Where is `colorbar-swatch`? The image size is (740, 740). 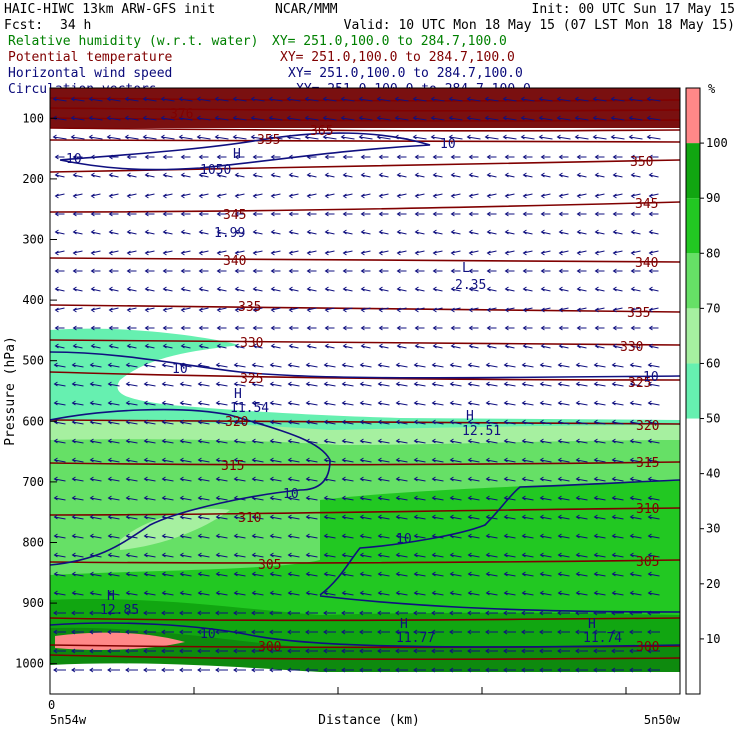
colorbar-swatch is located at coordinates (693, 501).